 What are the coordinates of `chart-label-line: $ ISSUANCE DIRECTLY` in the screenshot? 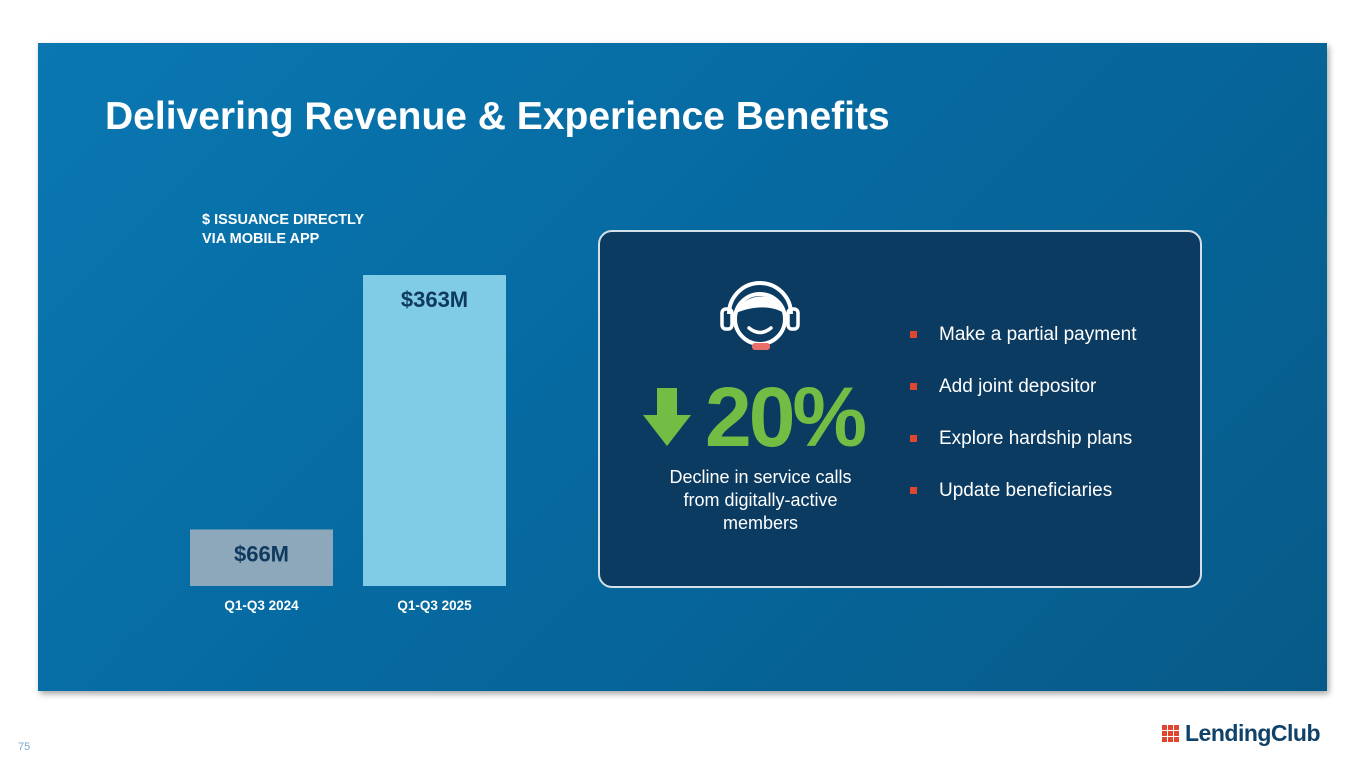 It's located at (283, 220).